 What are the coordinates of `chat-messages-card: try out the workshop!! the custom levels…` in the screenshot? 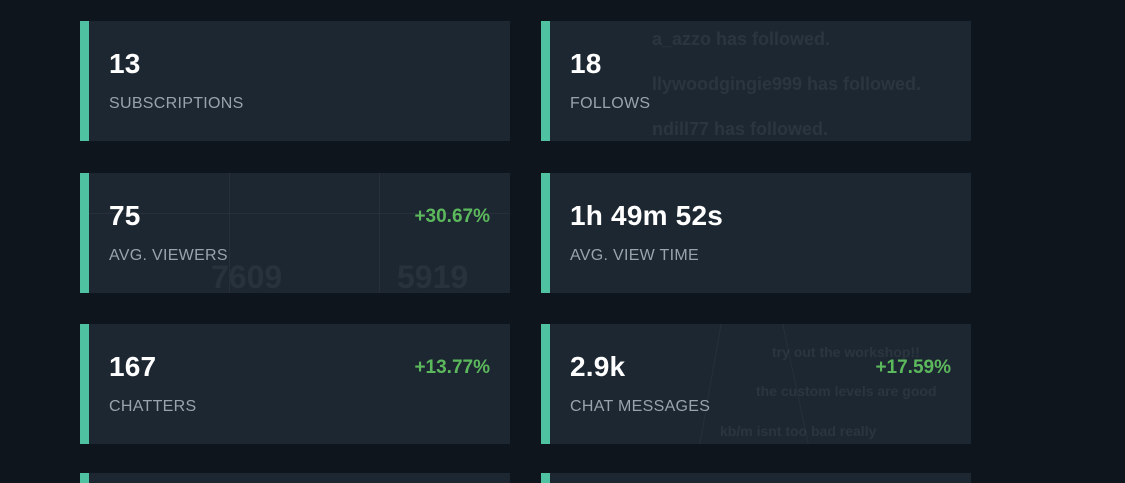 It's located at (756, 384).